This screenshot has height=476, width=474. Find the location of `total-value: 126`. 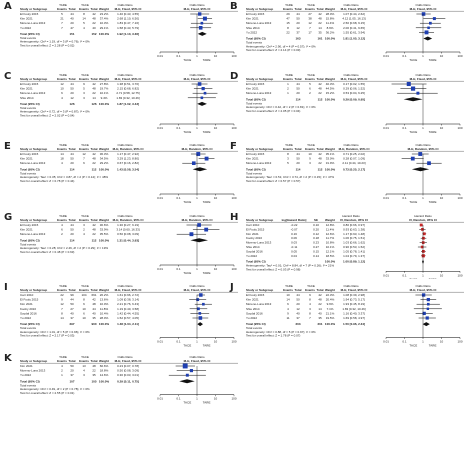

total-value: 126 is located at coordinates (71, 104).